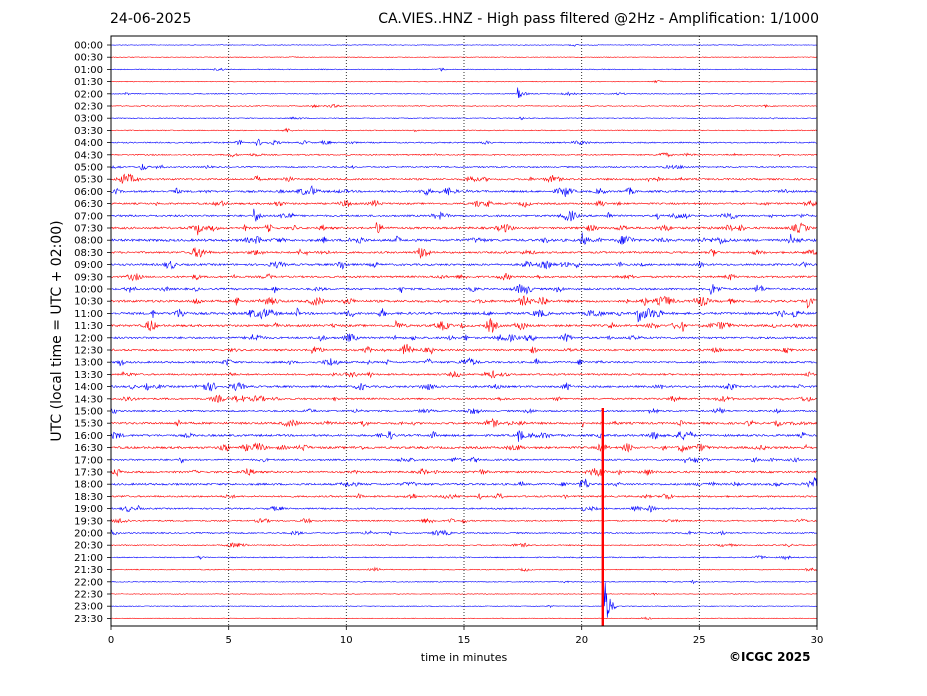  Describe the element at coordinates (88, 58) in the screenshot. I see `y-tick-label: 00:30` at that location.